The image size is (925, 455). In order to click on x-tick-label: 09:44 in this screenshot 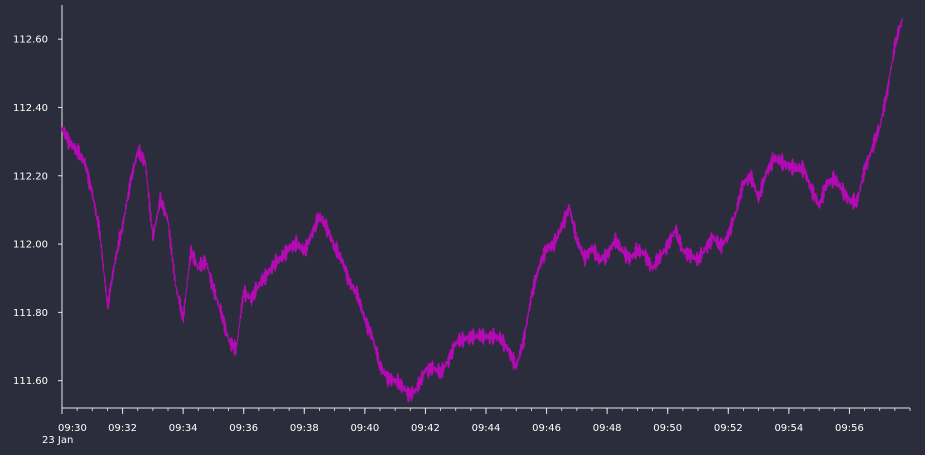, I will do `click(486, 428)`.